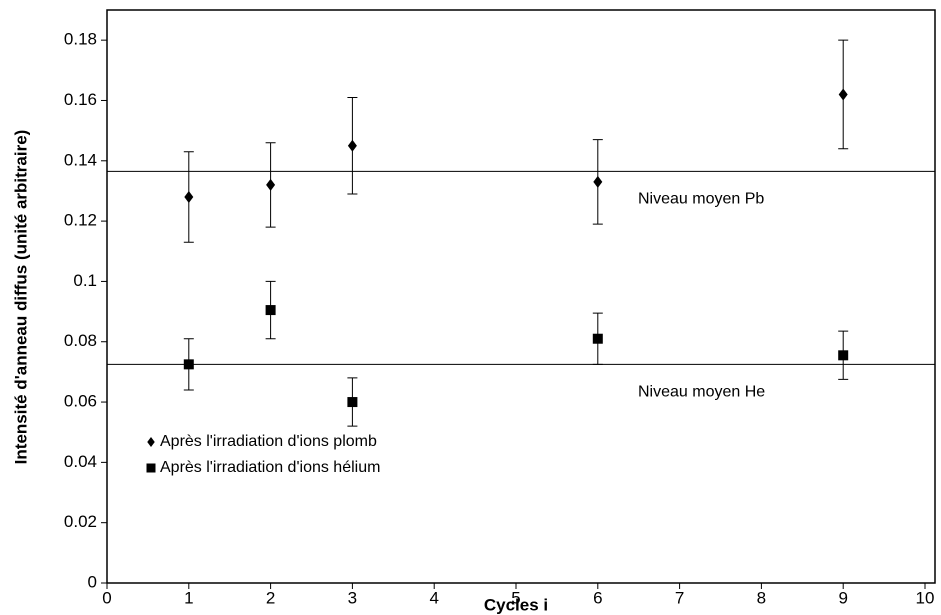  I want to click on x-tick-label: 6, so click(597, 597).